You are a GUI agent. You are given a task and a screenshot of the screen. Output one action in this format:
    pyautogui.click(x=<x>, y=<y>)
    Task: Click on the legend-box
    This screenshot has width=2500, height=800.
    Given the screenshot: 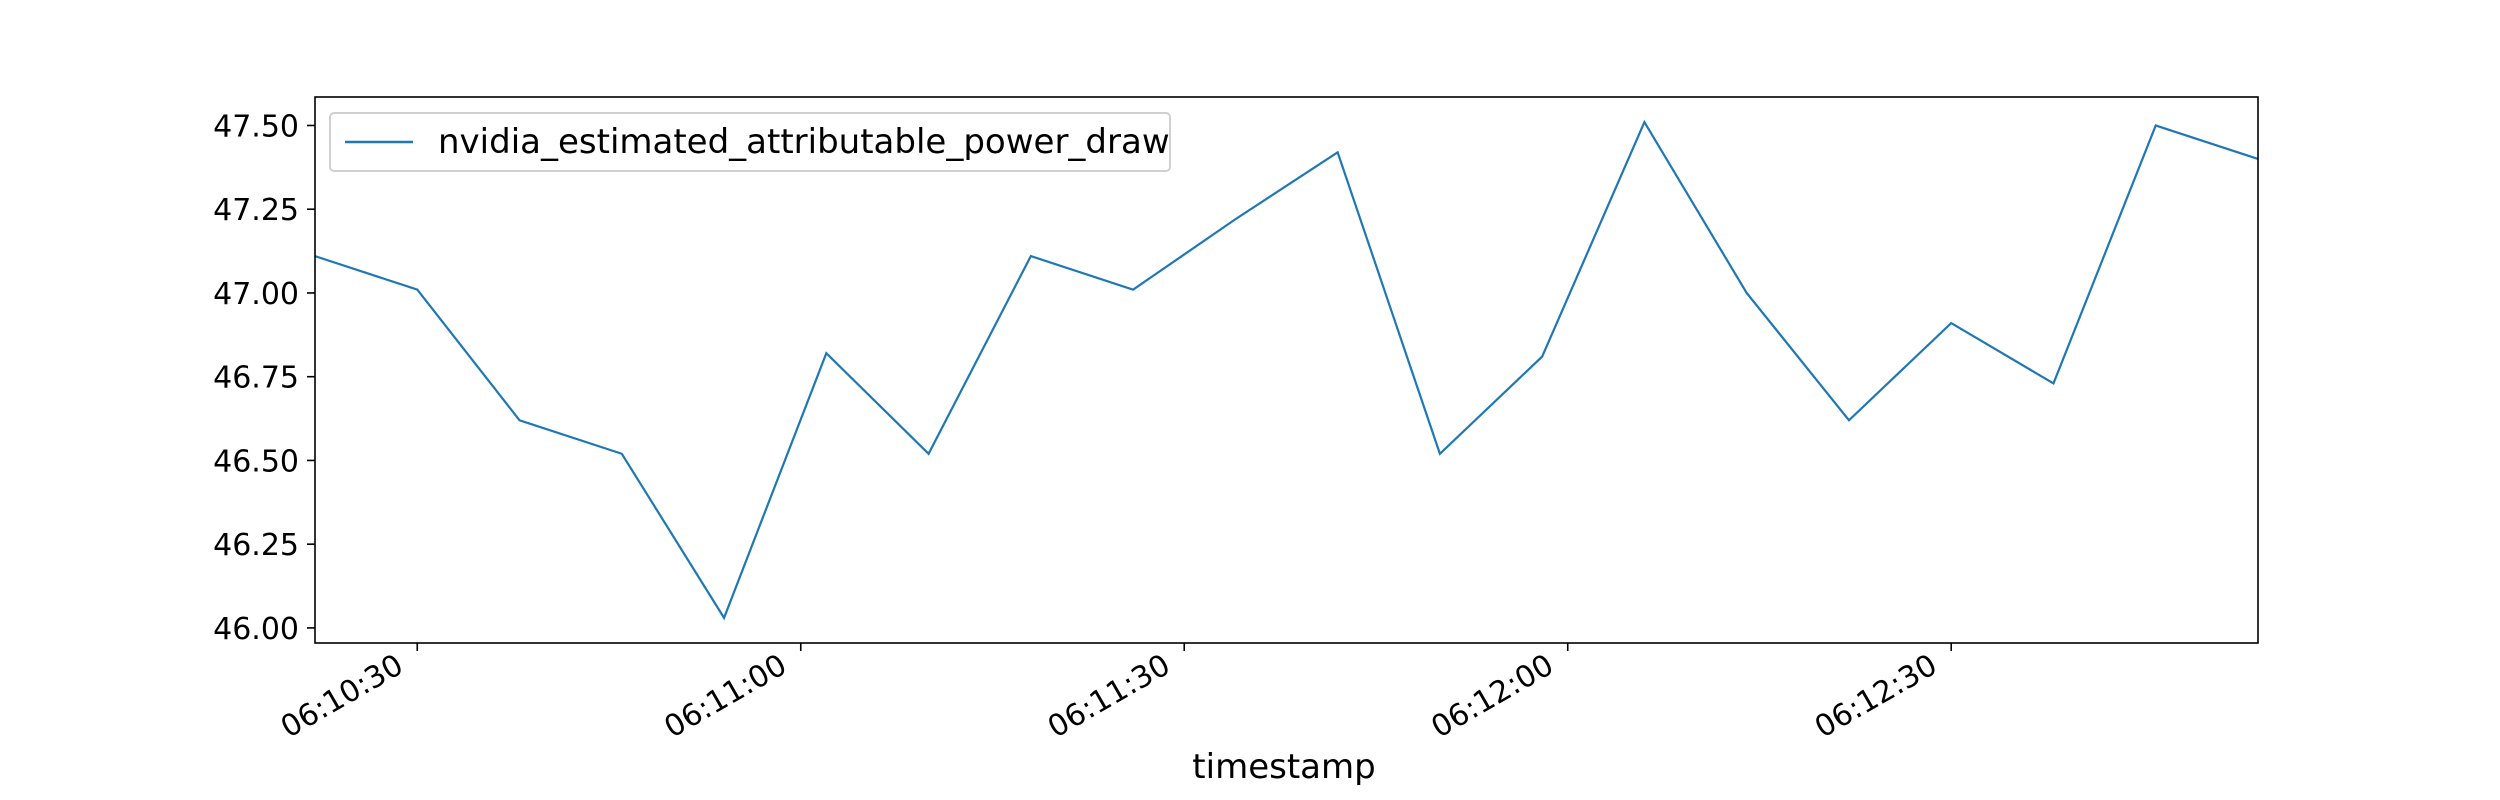 What is the action you would take?
    pyautogui.click(x=750, y=142)
    